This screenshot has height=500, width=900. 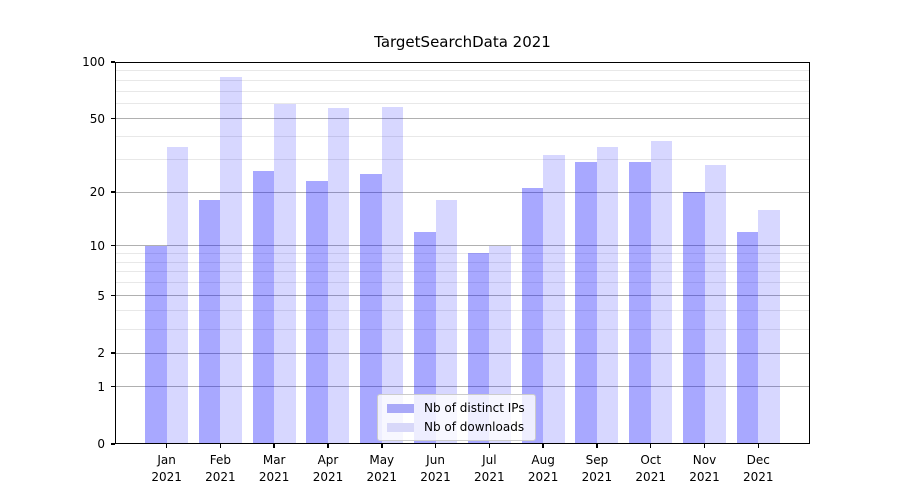 I want to click on x-tick-label-jun: Jun 2021, so click(x=436, y=469).